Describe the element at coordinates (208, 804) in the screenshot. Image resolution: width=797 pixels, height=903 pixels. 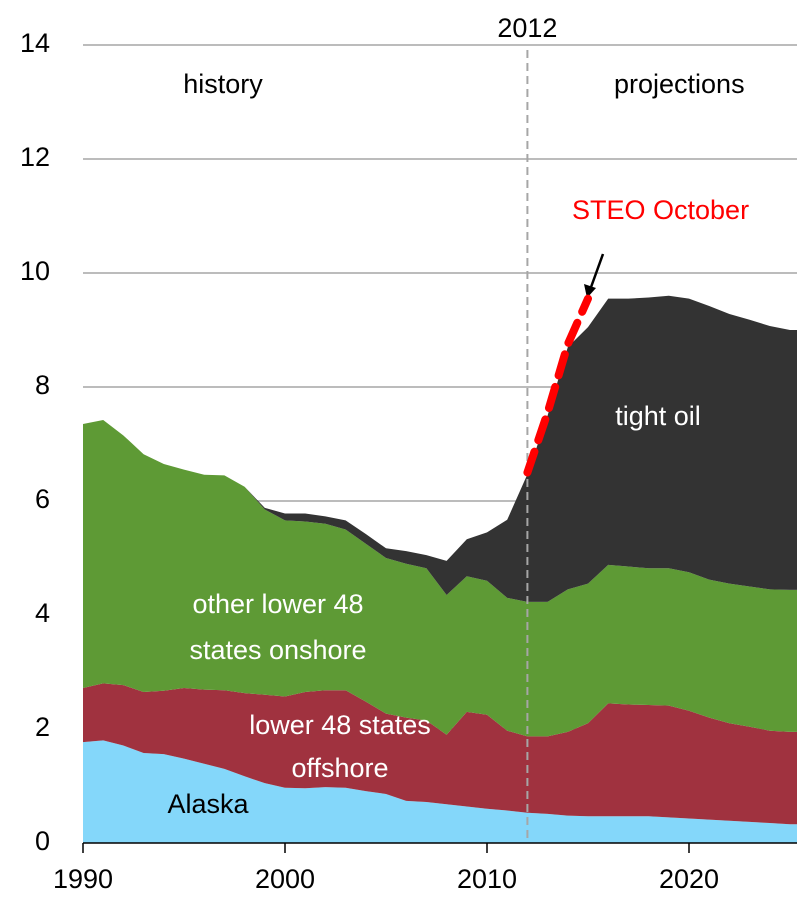
I see `area-label: Alaska` at that location.